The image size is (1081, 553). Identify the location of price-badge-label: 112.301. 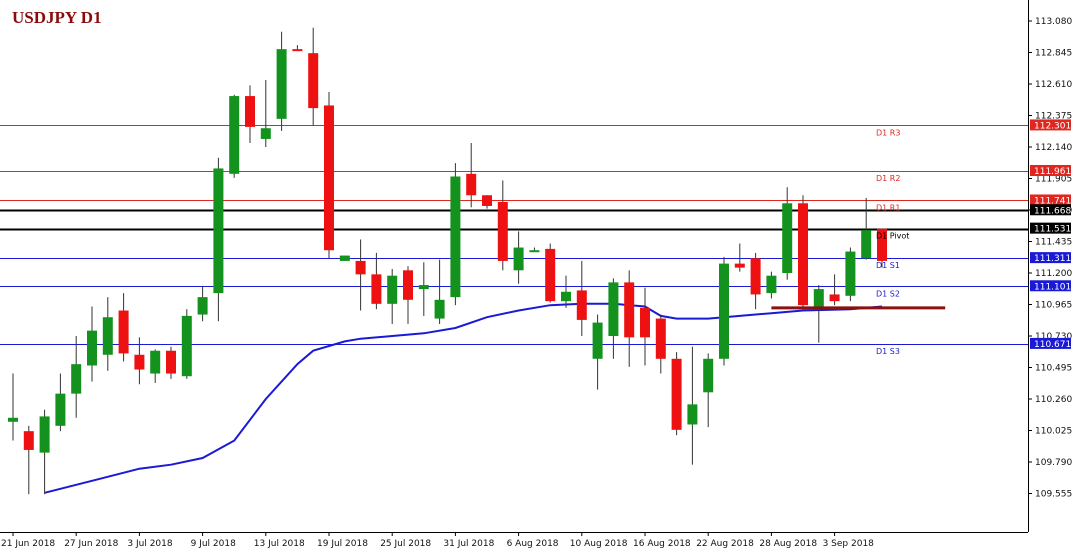
(1052, 126).